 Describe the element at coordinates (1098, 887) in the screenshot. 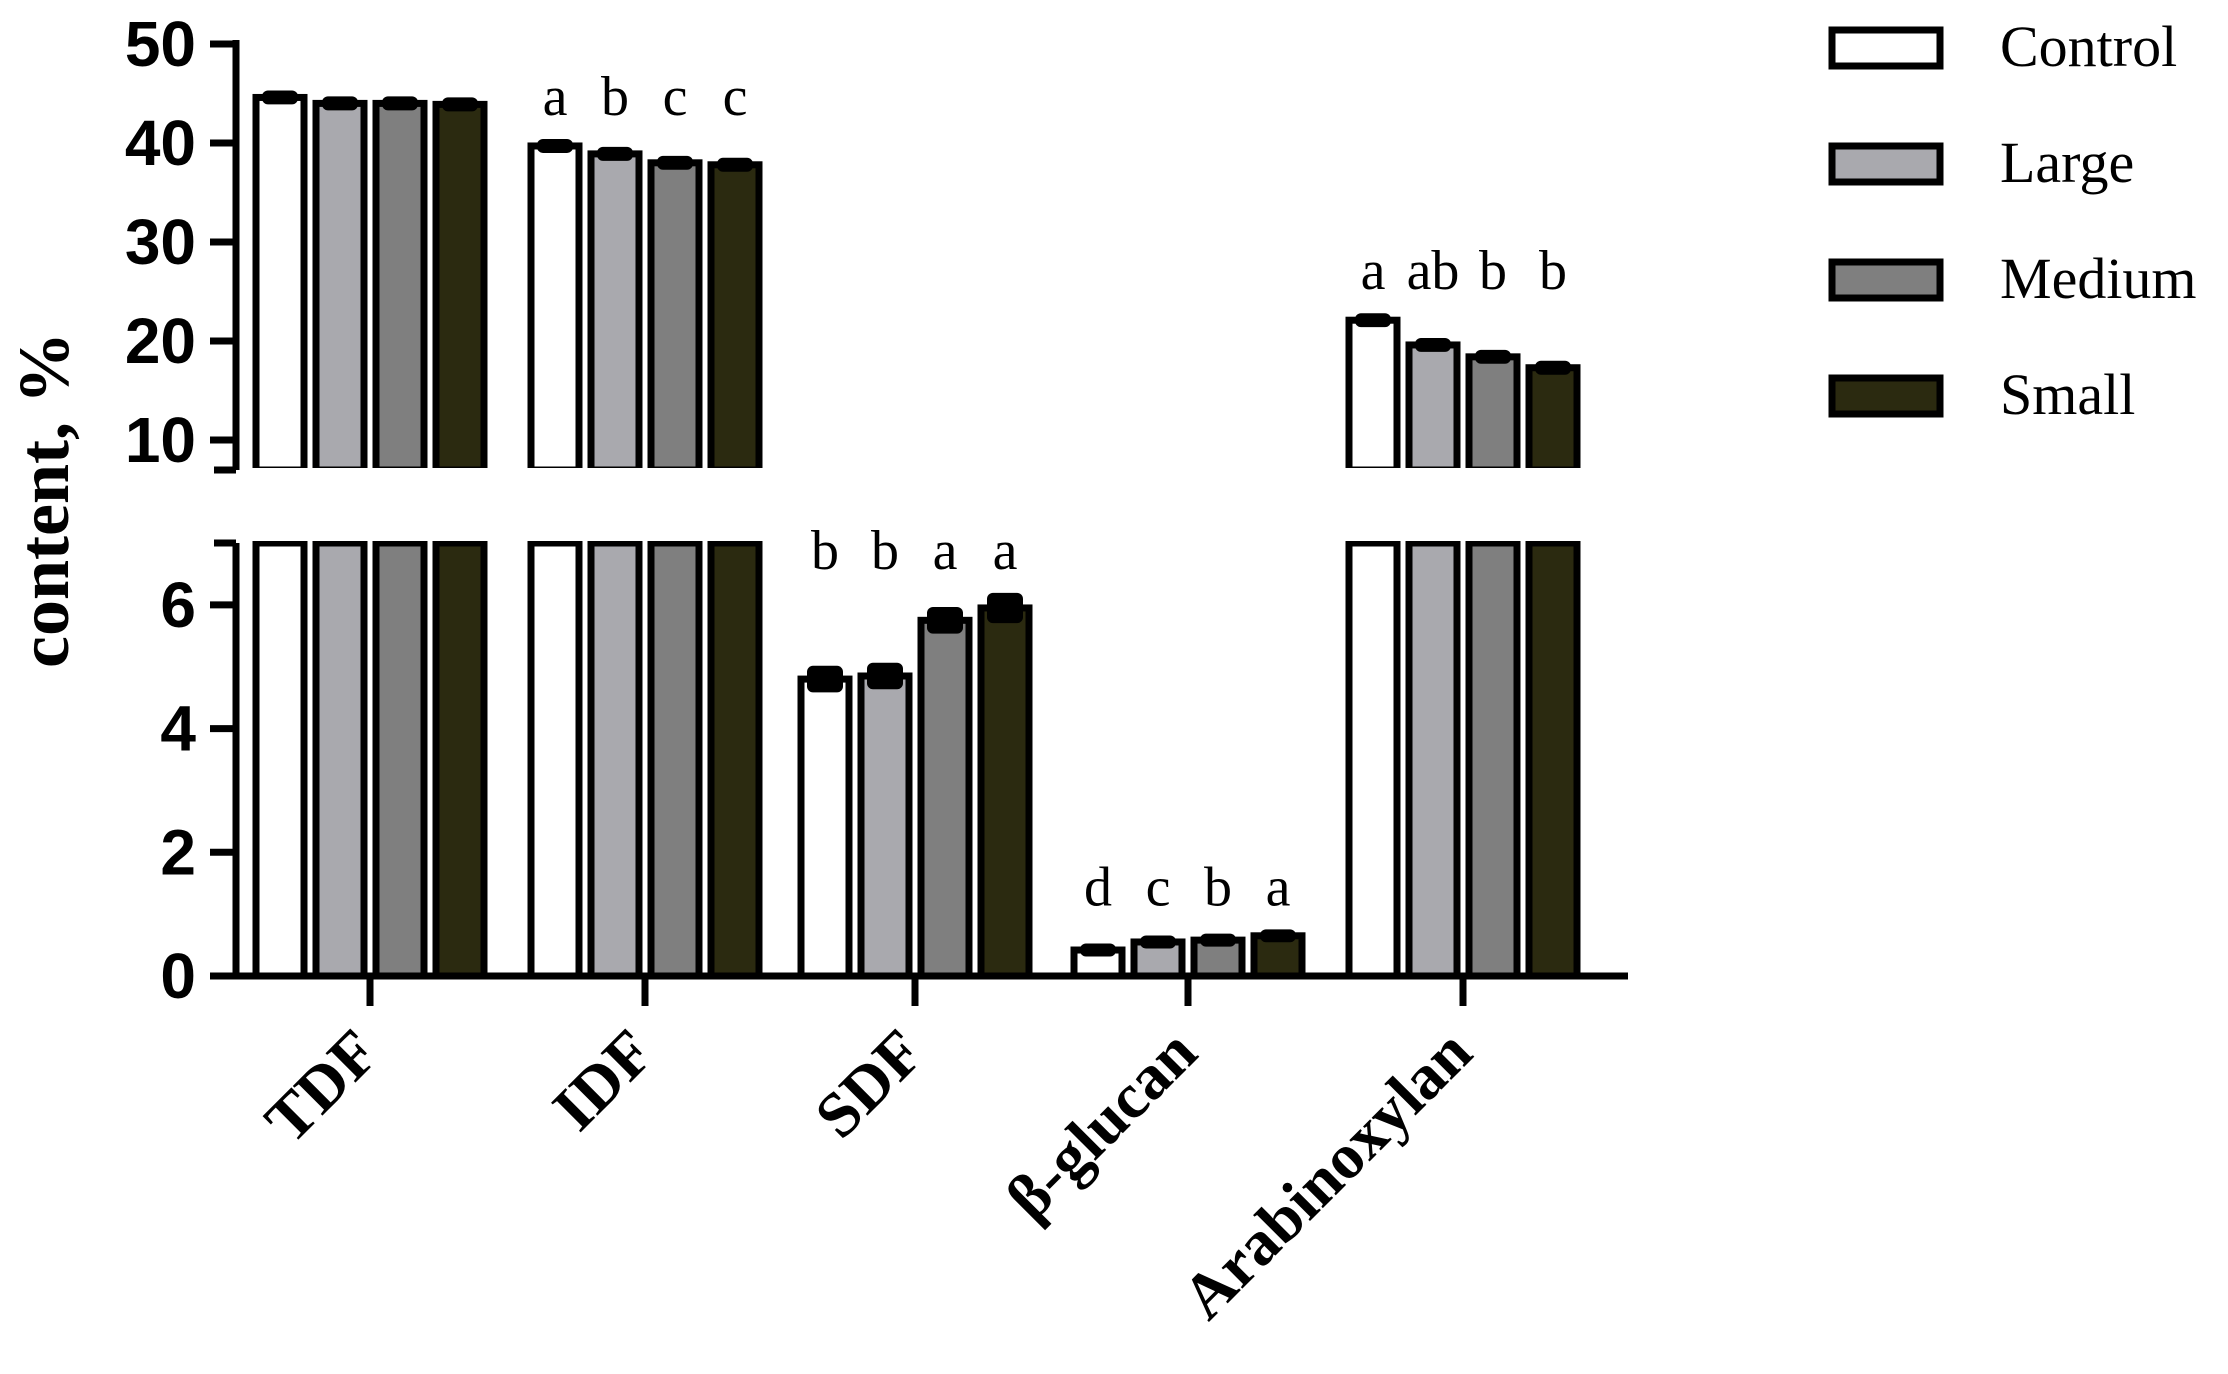

I see `significance-label: d` at that location.